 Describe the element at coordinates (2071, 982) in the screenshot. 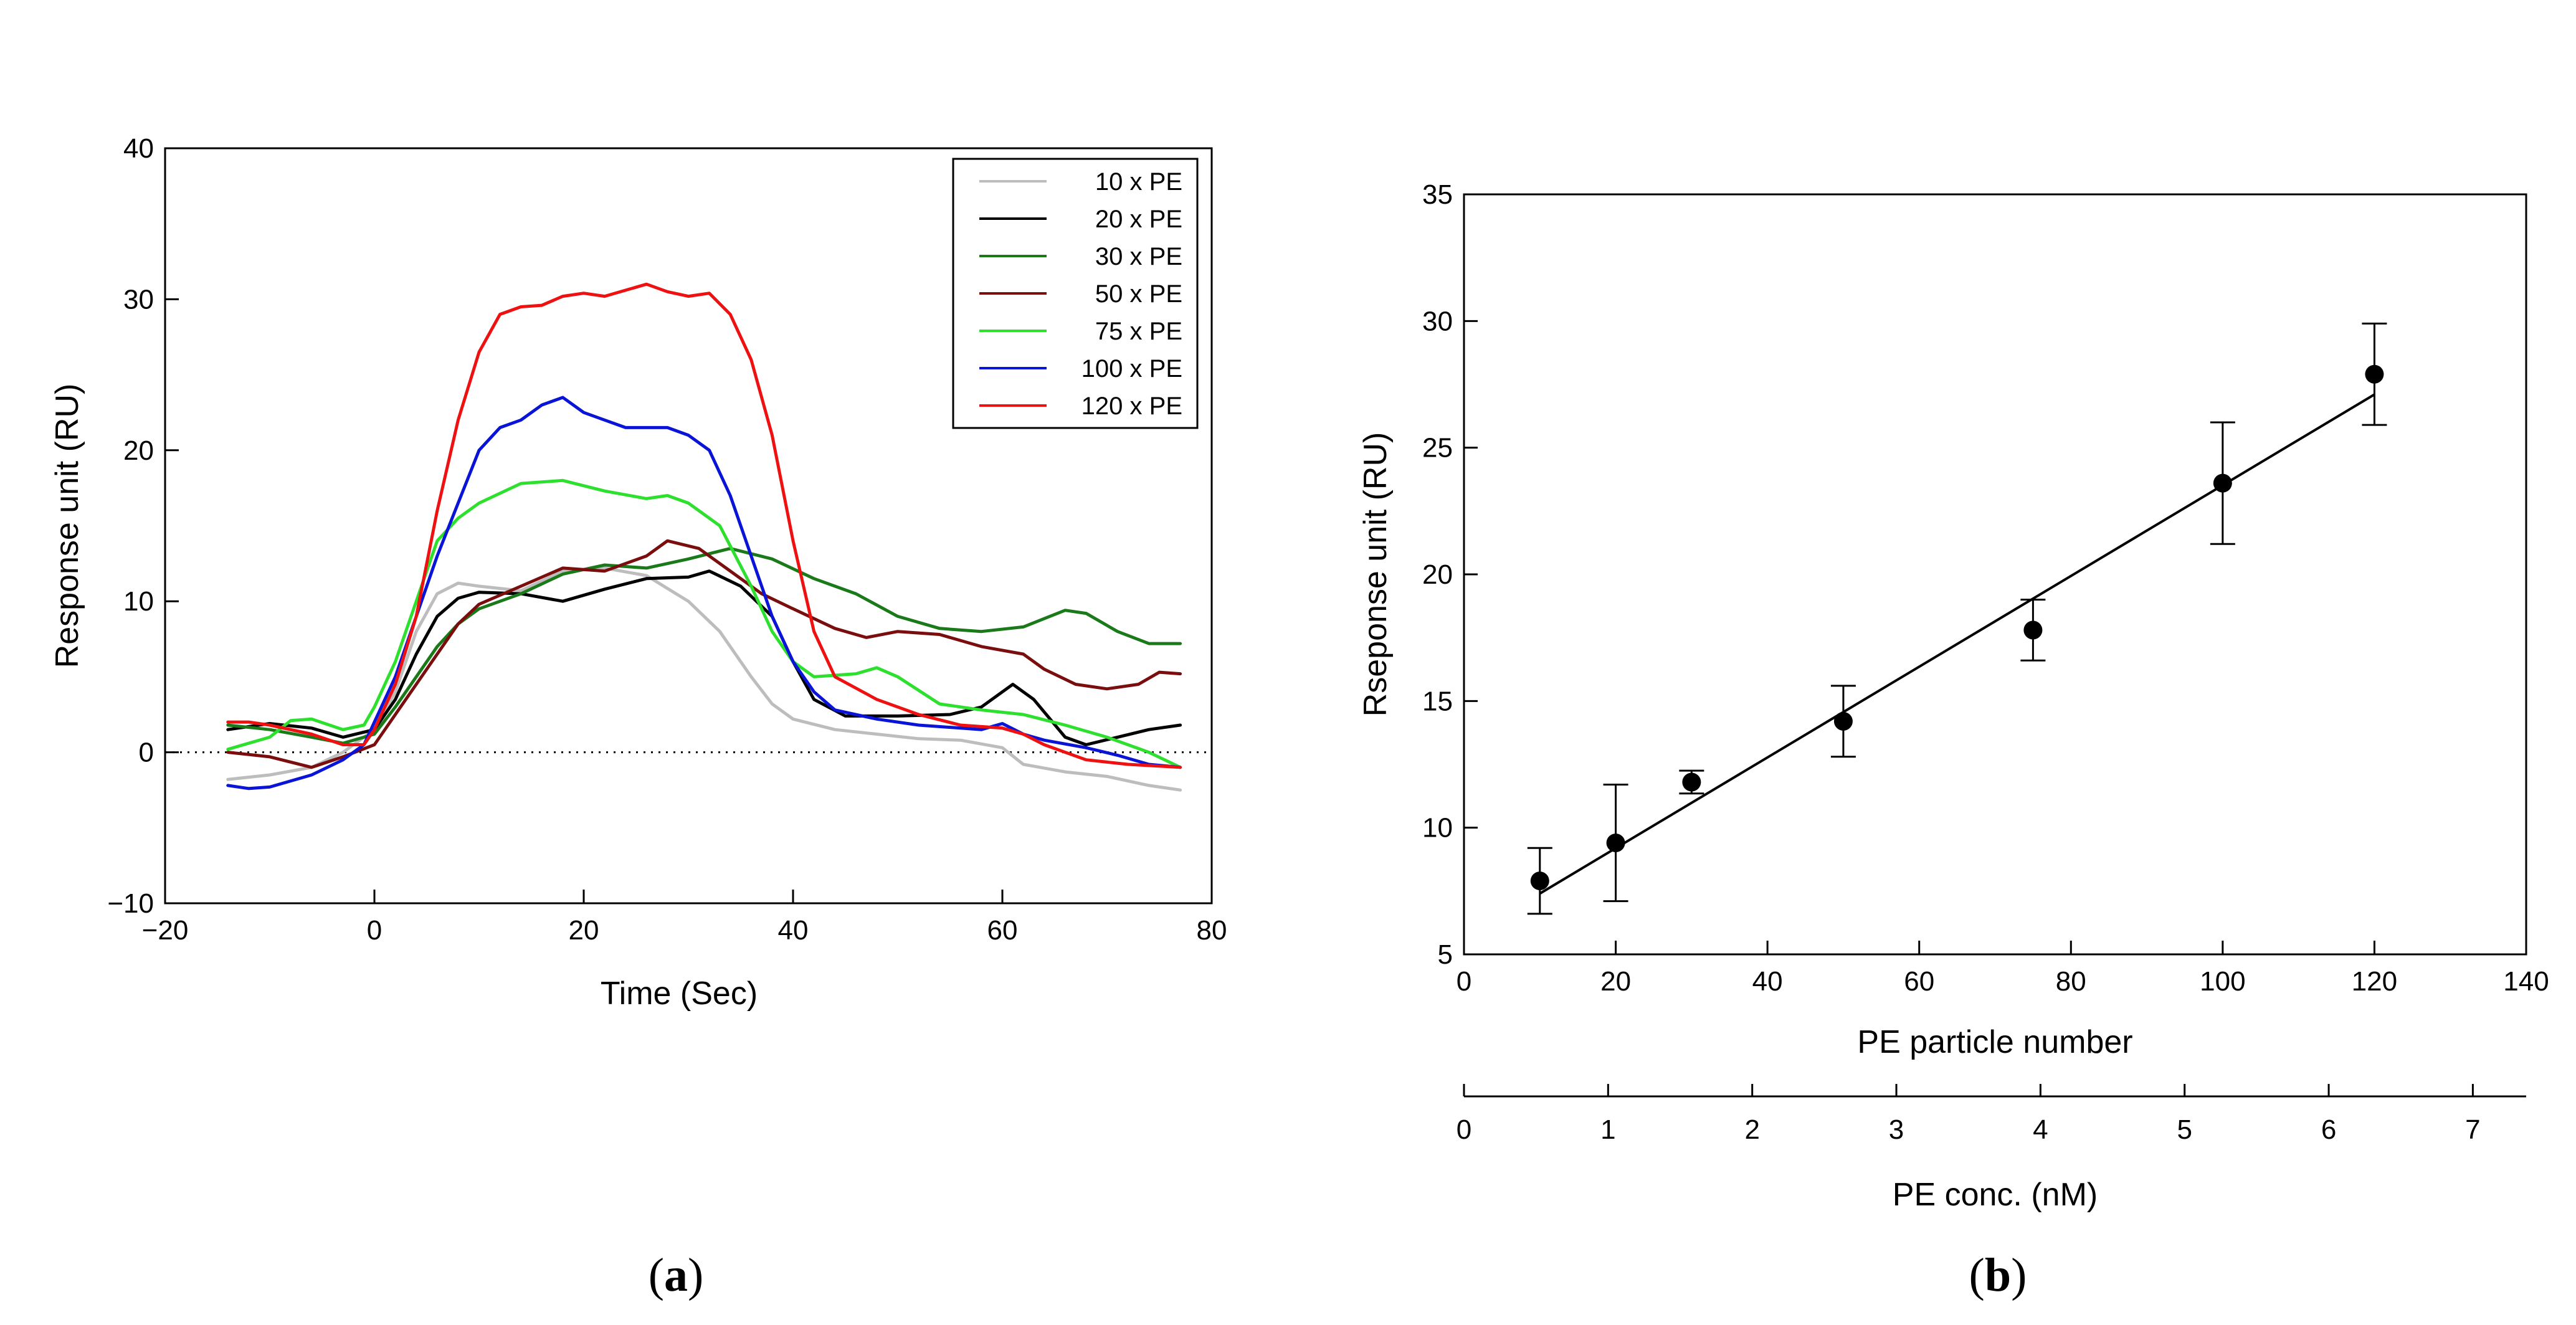

I see `plot-b-x-tick-label: 80` at that location.